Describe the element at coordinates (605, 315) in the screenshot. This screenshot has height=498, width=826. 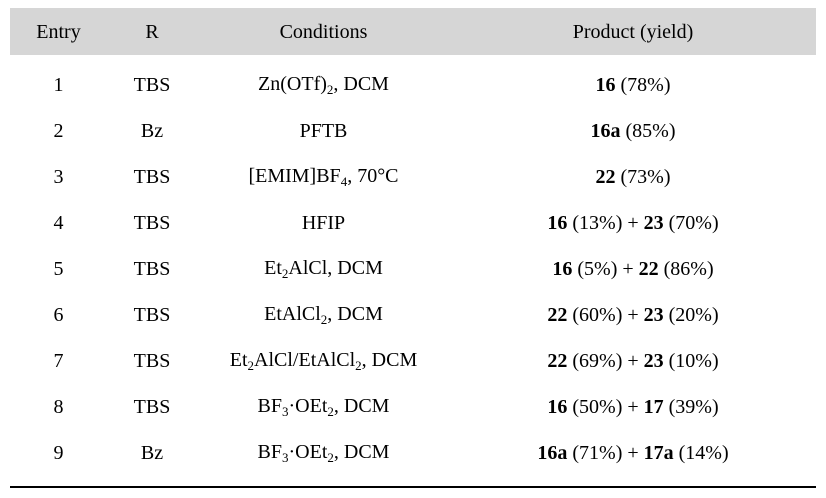
I see `text-segment: (60%) +` at that location.